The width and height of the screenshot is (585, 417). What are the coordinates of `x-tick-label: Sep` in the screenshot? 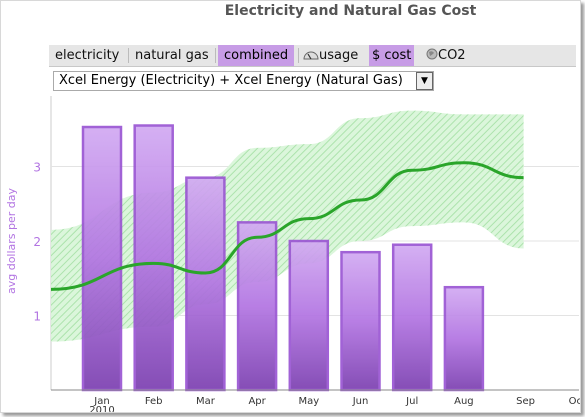 It's located at (525, 401).